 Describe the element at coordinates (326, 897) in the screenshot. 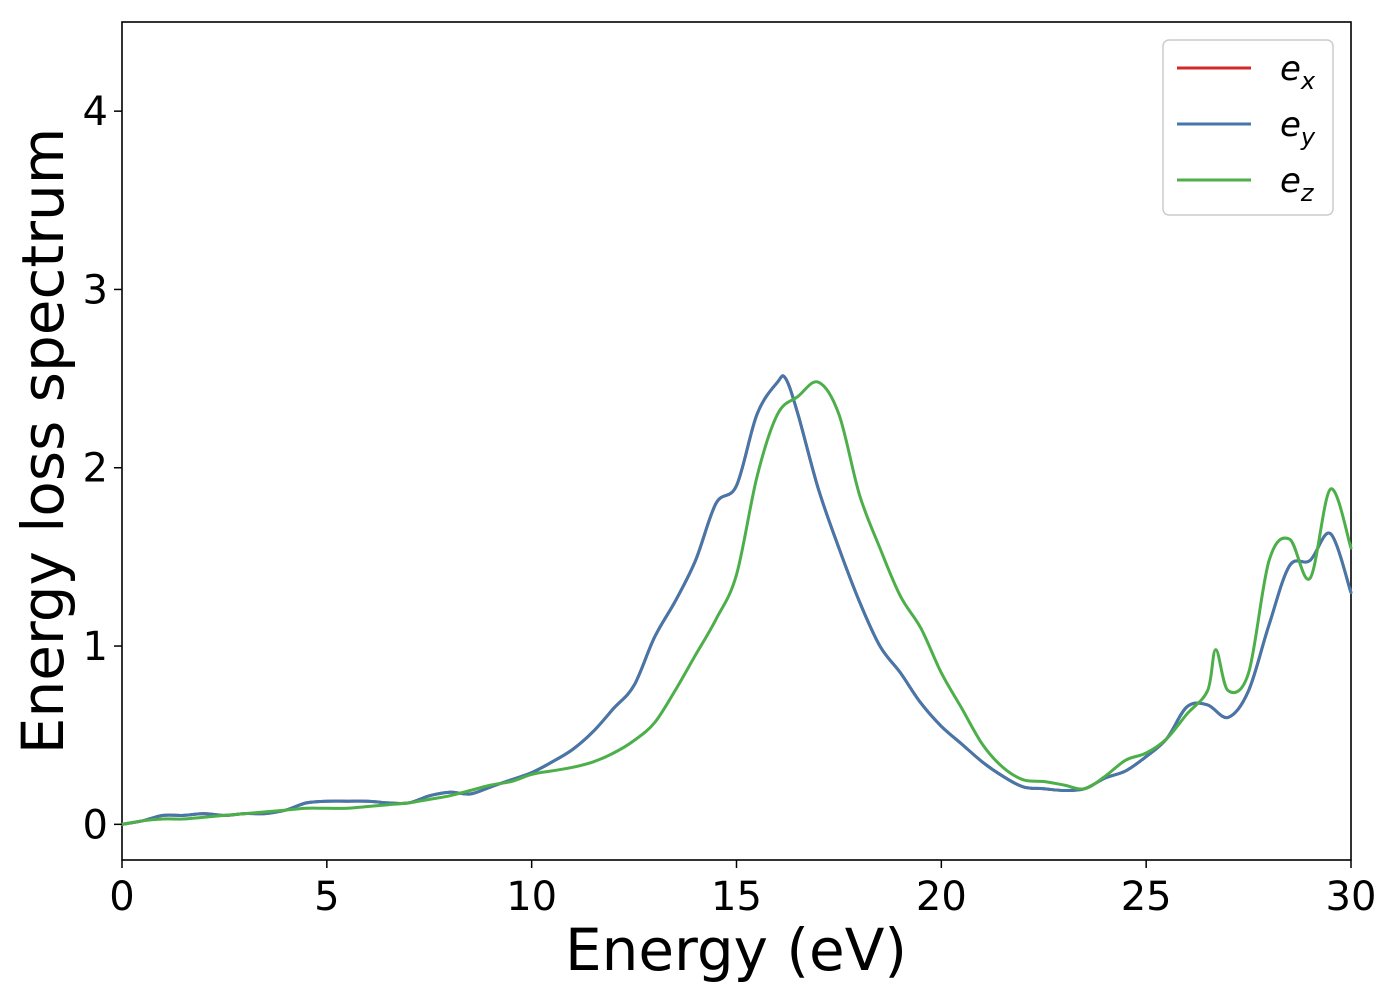

I see `x-tick-label: 5` at that location.